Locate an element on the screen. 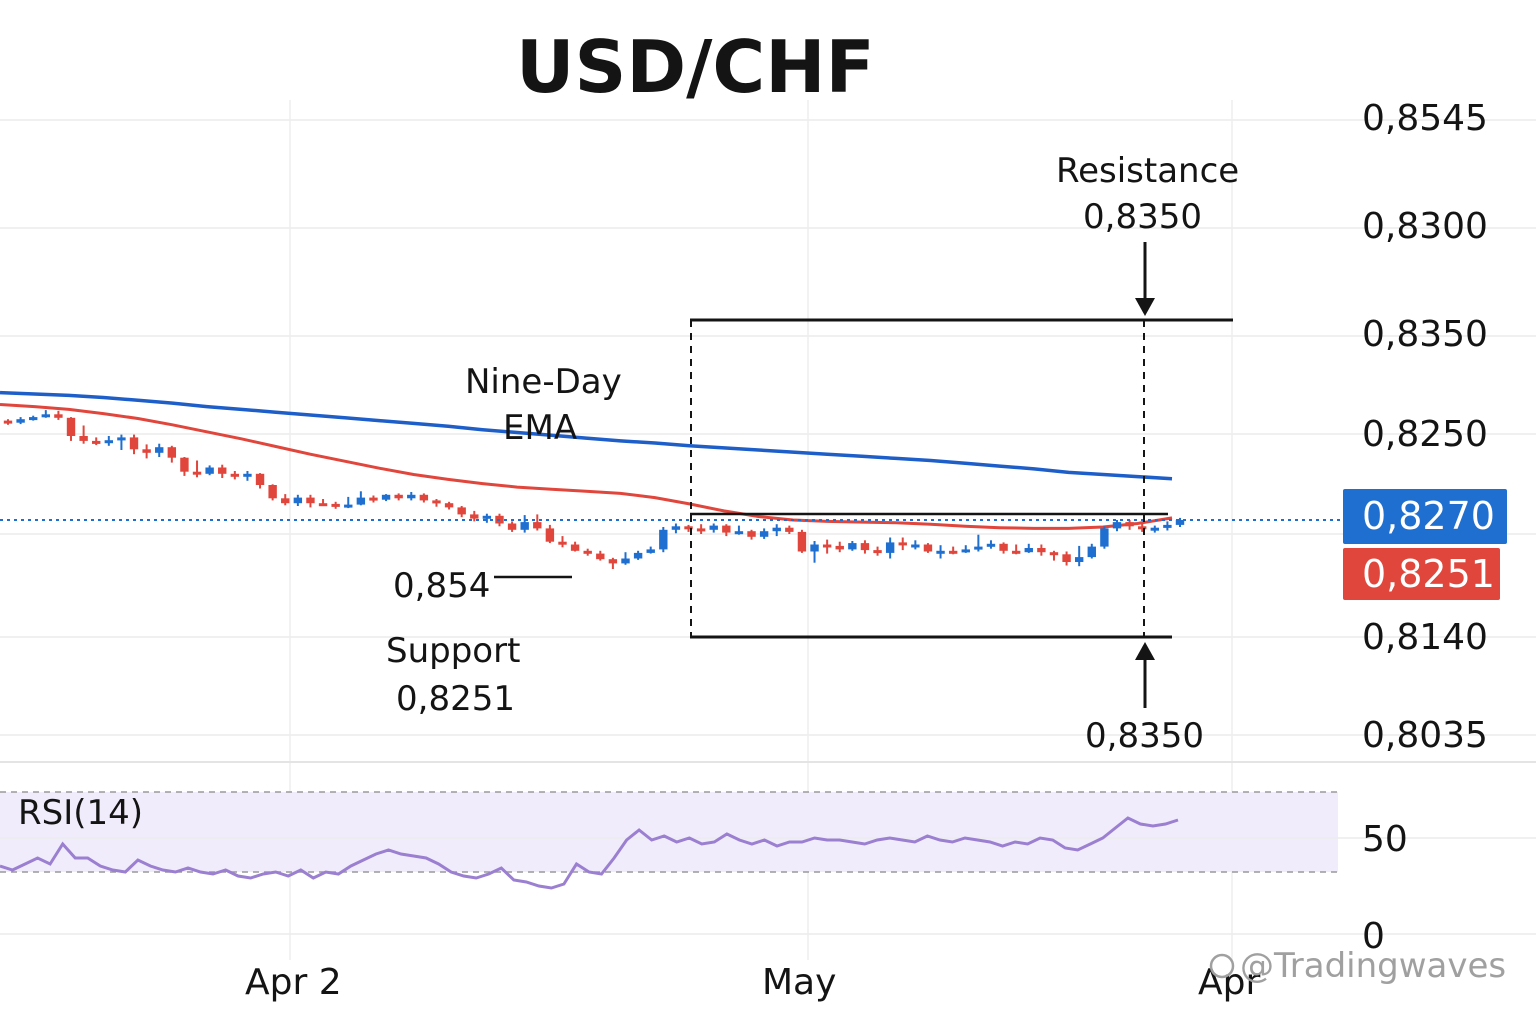  ema-label-line1: Nine-Day is located at coordinates (543, 382).